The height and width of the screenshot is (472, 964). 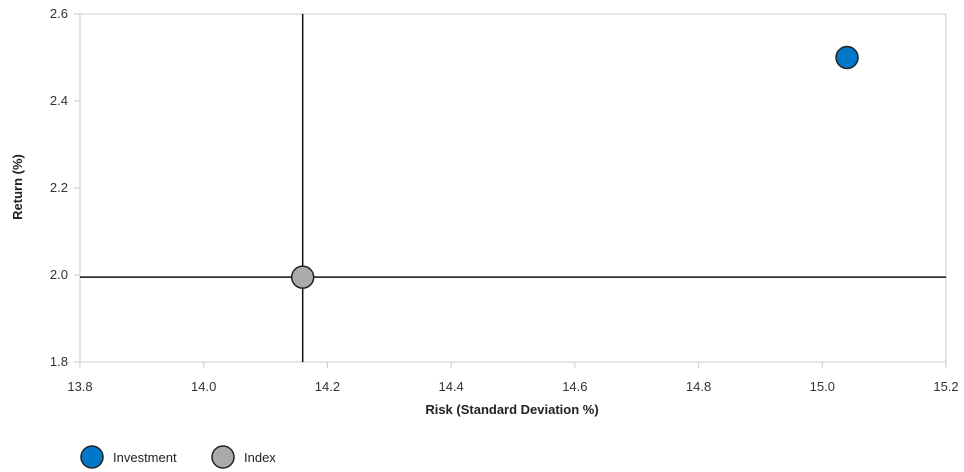 What do you see at coordinates (145, 457) in the screenshot?
I see `legend-label-investment: Investment` at bounding box center [145, 457].